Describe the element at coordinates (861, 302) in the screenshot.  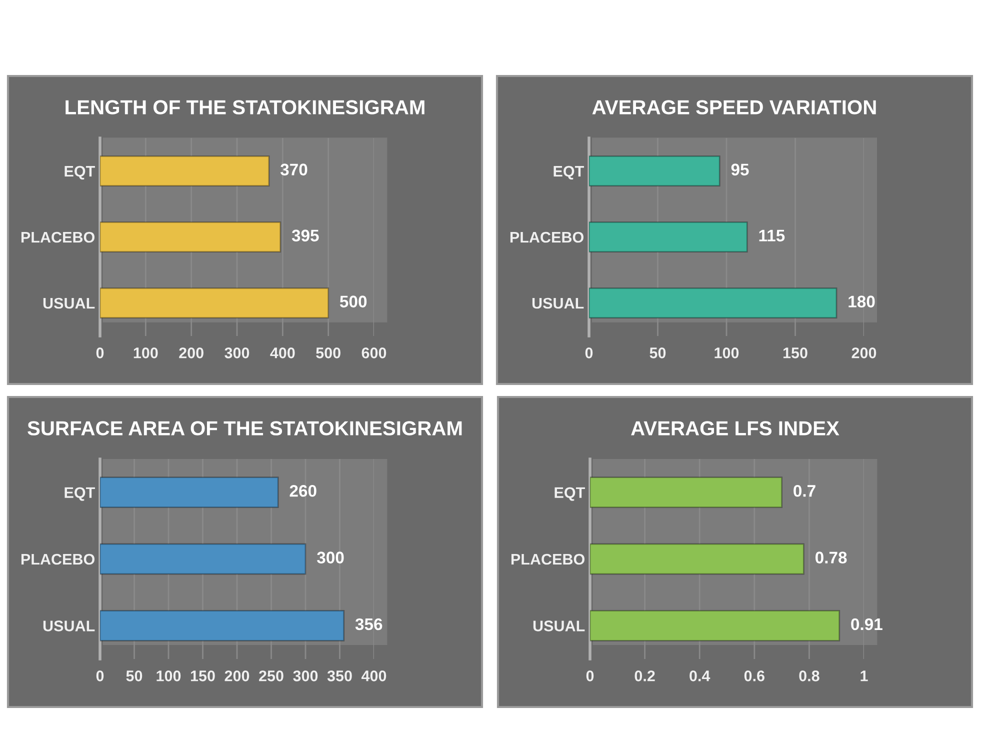
I see `data-label: 180` at that location.